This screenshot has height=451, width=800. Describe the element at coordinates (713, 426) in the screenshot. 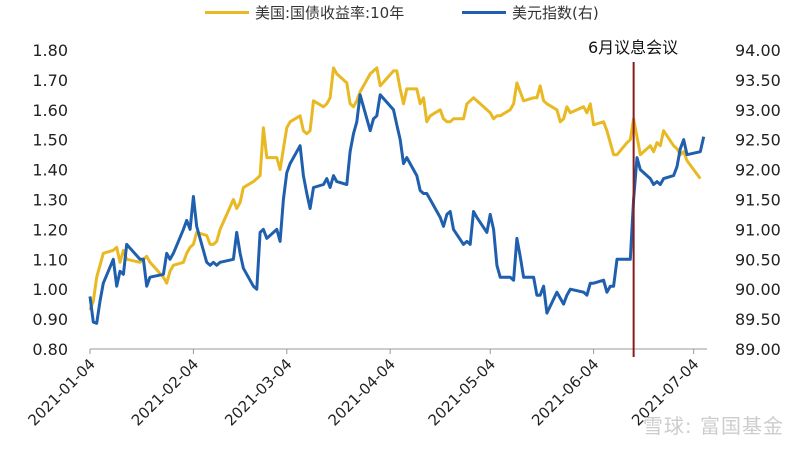

I see `watermark: 雪球: 富国基金` at that location.